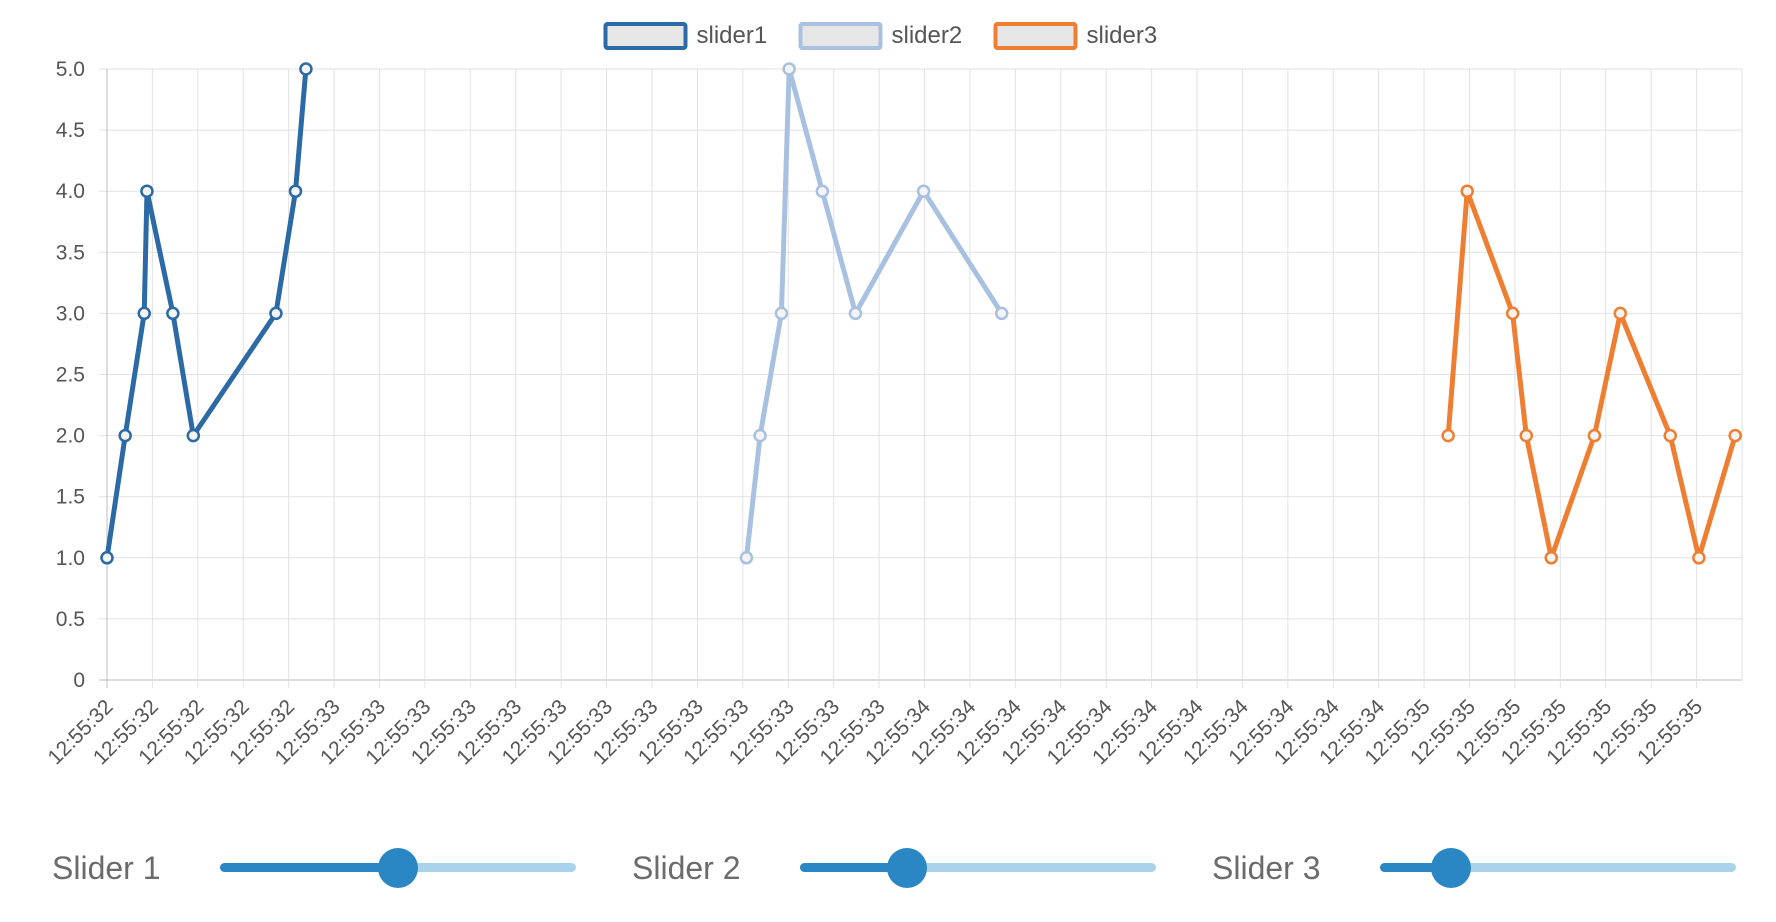  Describe the element at coordinates (978, 868) in the screenshot. I see `slider-2-track` at that location.